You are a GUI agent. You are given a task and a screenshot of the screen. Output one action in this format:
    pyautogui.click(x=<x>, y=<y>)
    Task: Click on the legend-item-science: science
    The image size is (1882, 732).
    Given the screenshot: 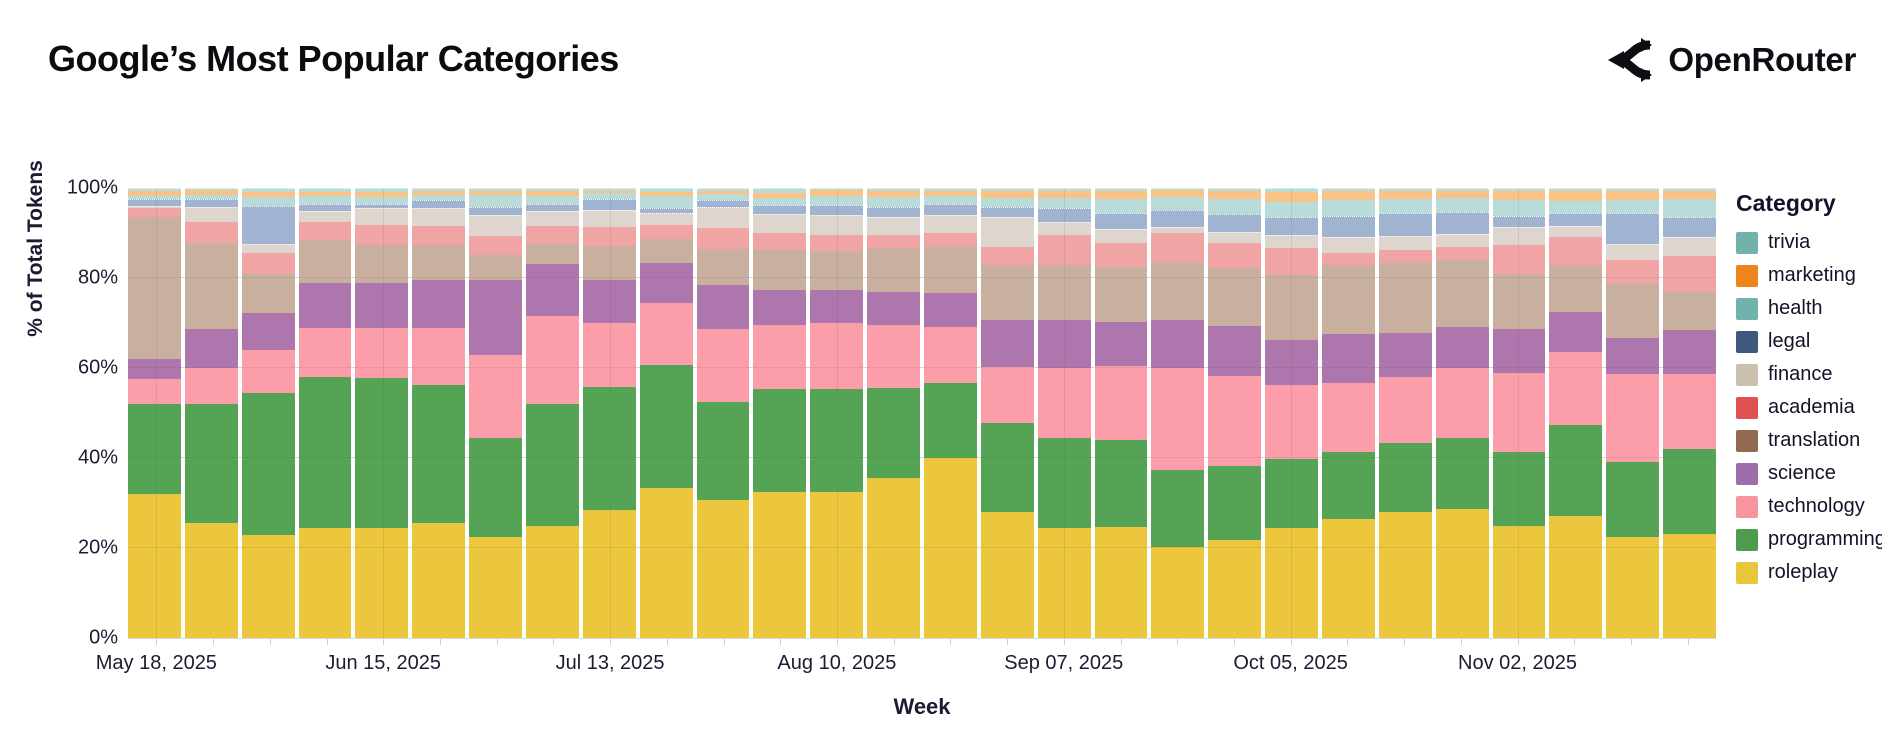 What is the action you would take?
    pyautogui.click(x=1809, y=473)
    